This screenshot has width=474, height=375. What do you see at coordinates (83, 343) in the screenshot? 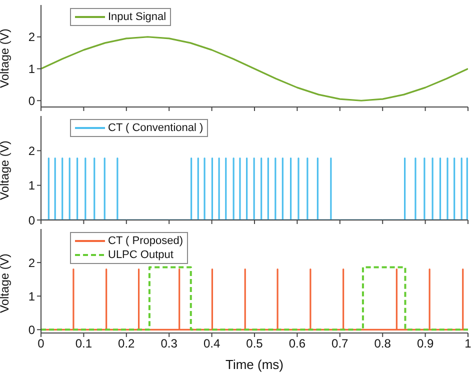
I see `x-tick-label: 0.1` at bounding box center [83, 343].